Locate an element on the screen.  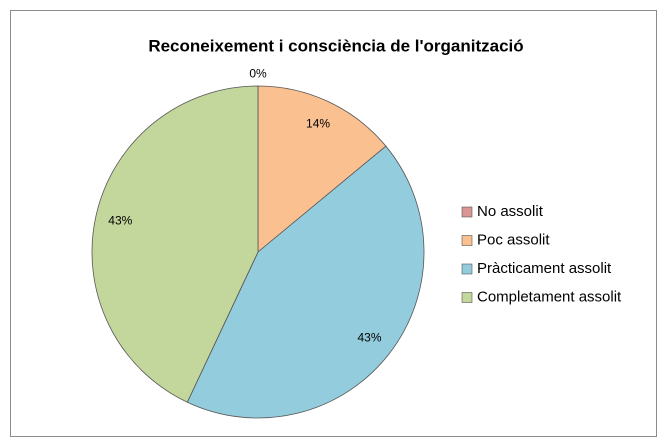
legend-label: No assolit is located at coordinates (510, 211).